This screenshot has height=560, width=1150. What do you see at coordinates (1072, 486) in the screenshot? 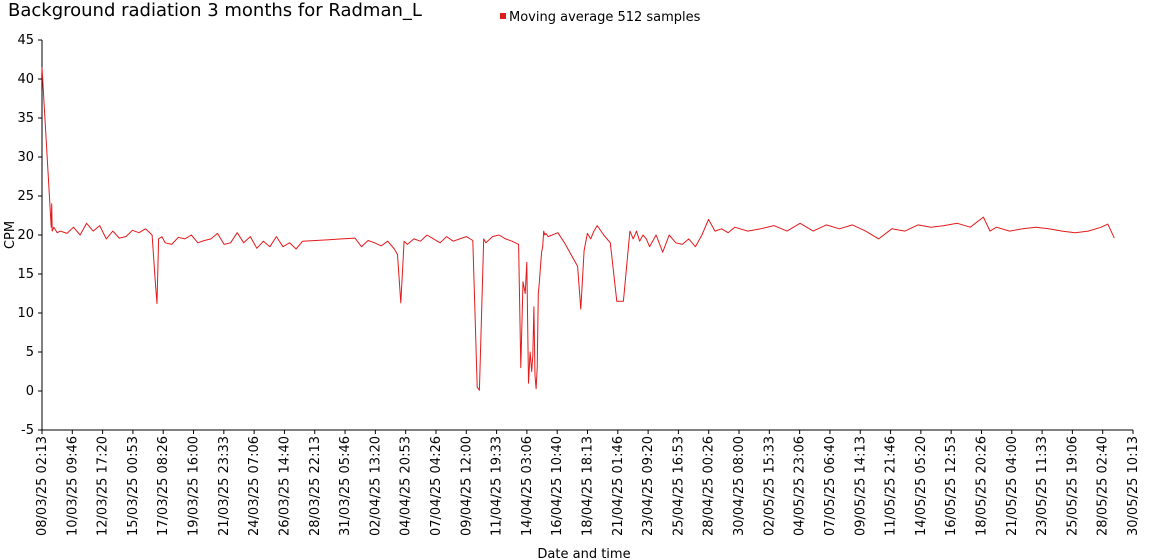
I see `x-tick-label: 25/05/25 19:06` at bounding box center [1072, 486].